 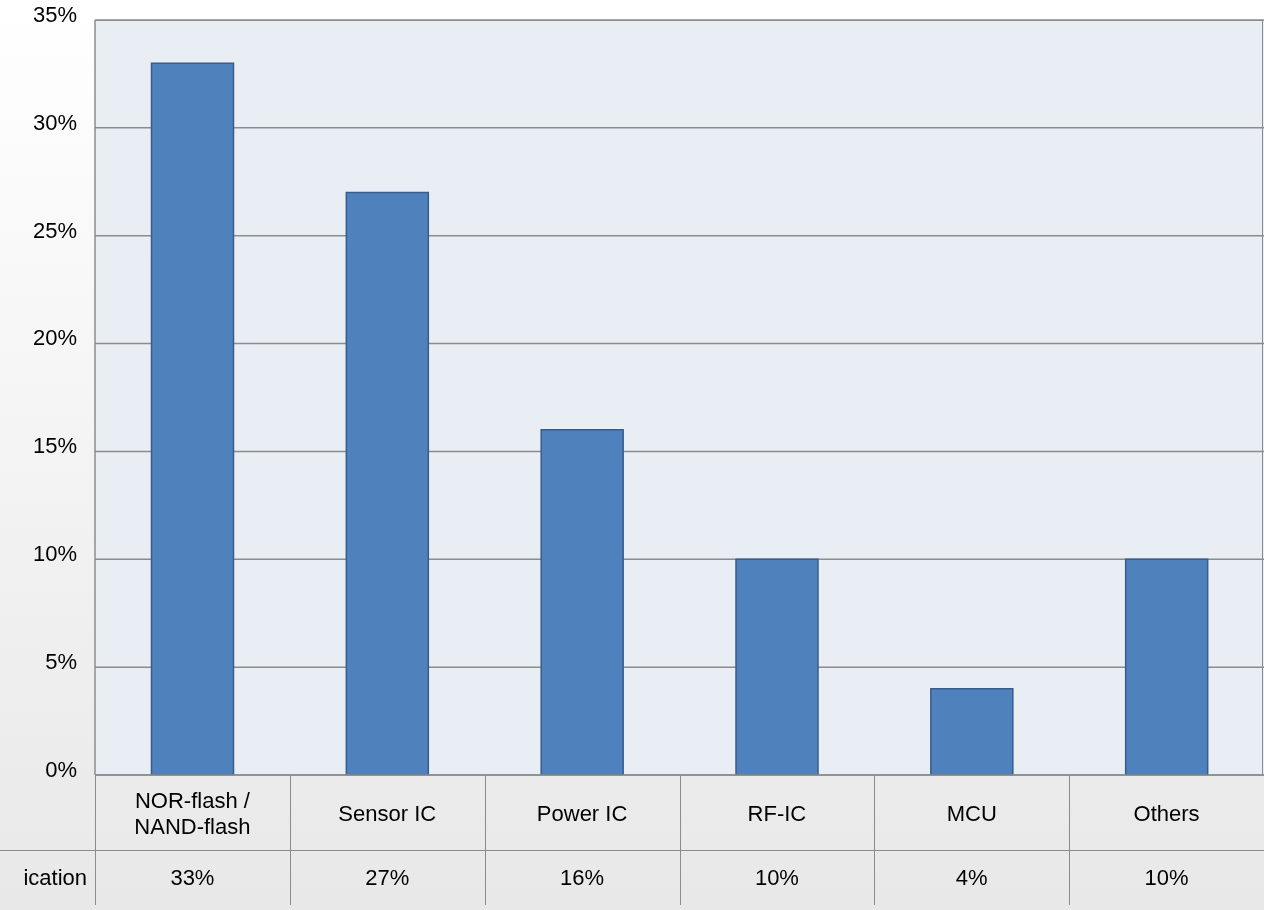 I want to click on y-tick-label: 25%, so click(x=54, y=230).